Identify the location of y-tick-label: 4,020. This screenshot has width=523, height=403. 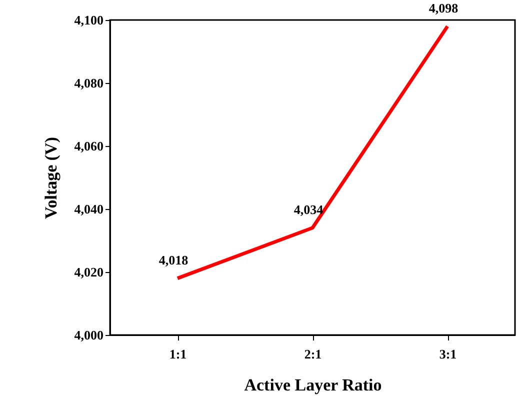
(89, 272).